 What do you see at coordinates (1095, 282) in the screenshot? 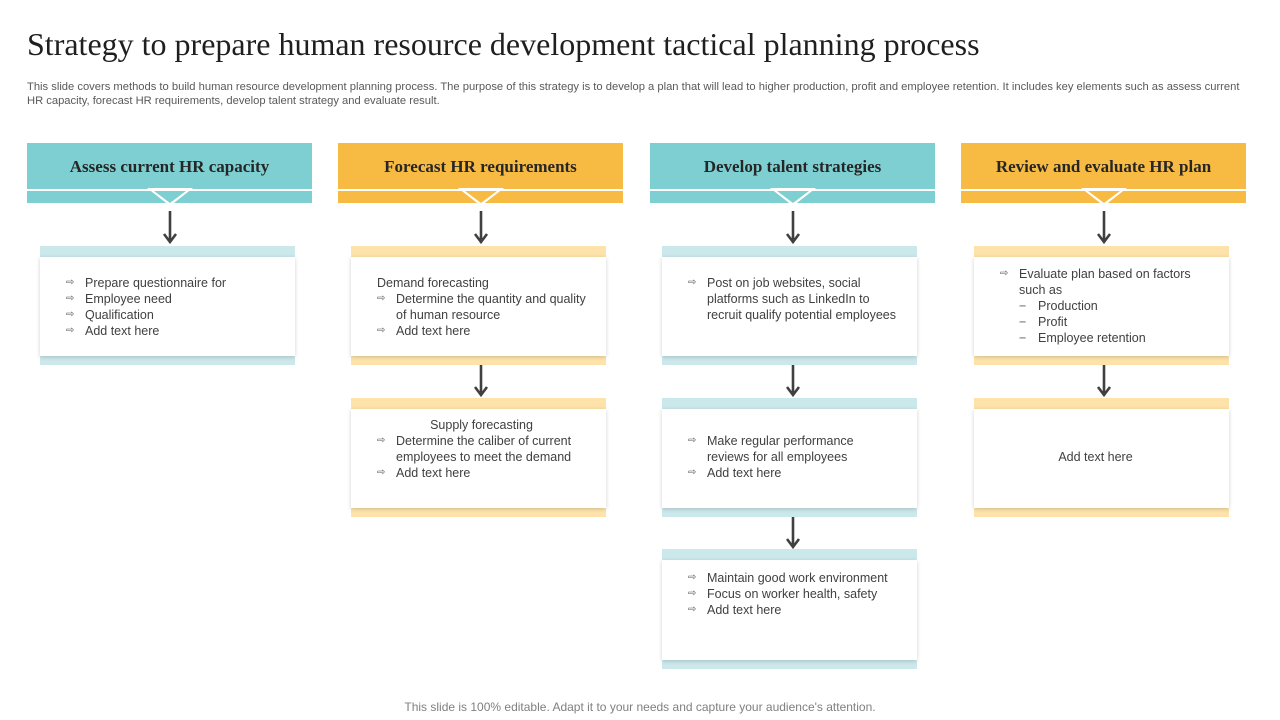
I see `list-item: ⇨ Evaluate plan based on factors such as` at bounding box center [1095, 282].